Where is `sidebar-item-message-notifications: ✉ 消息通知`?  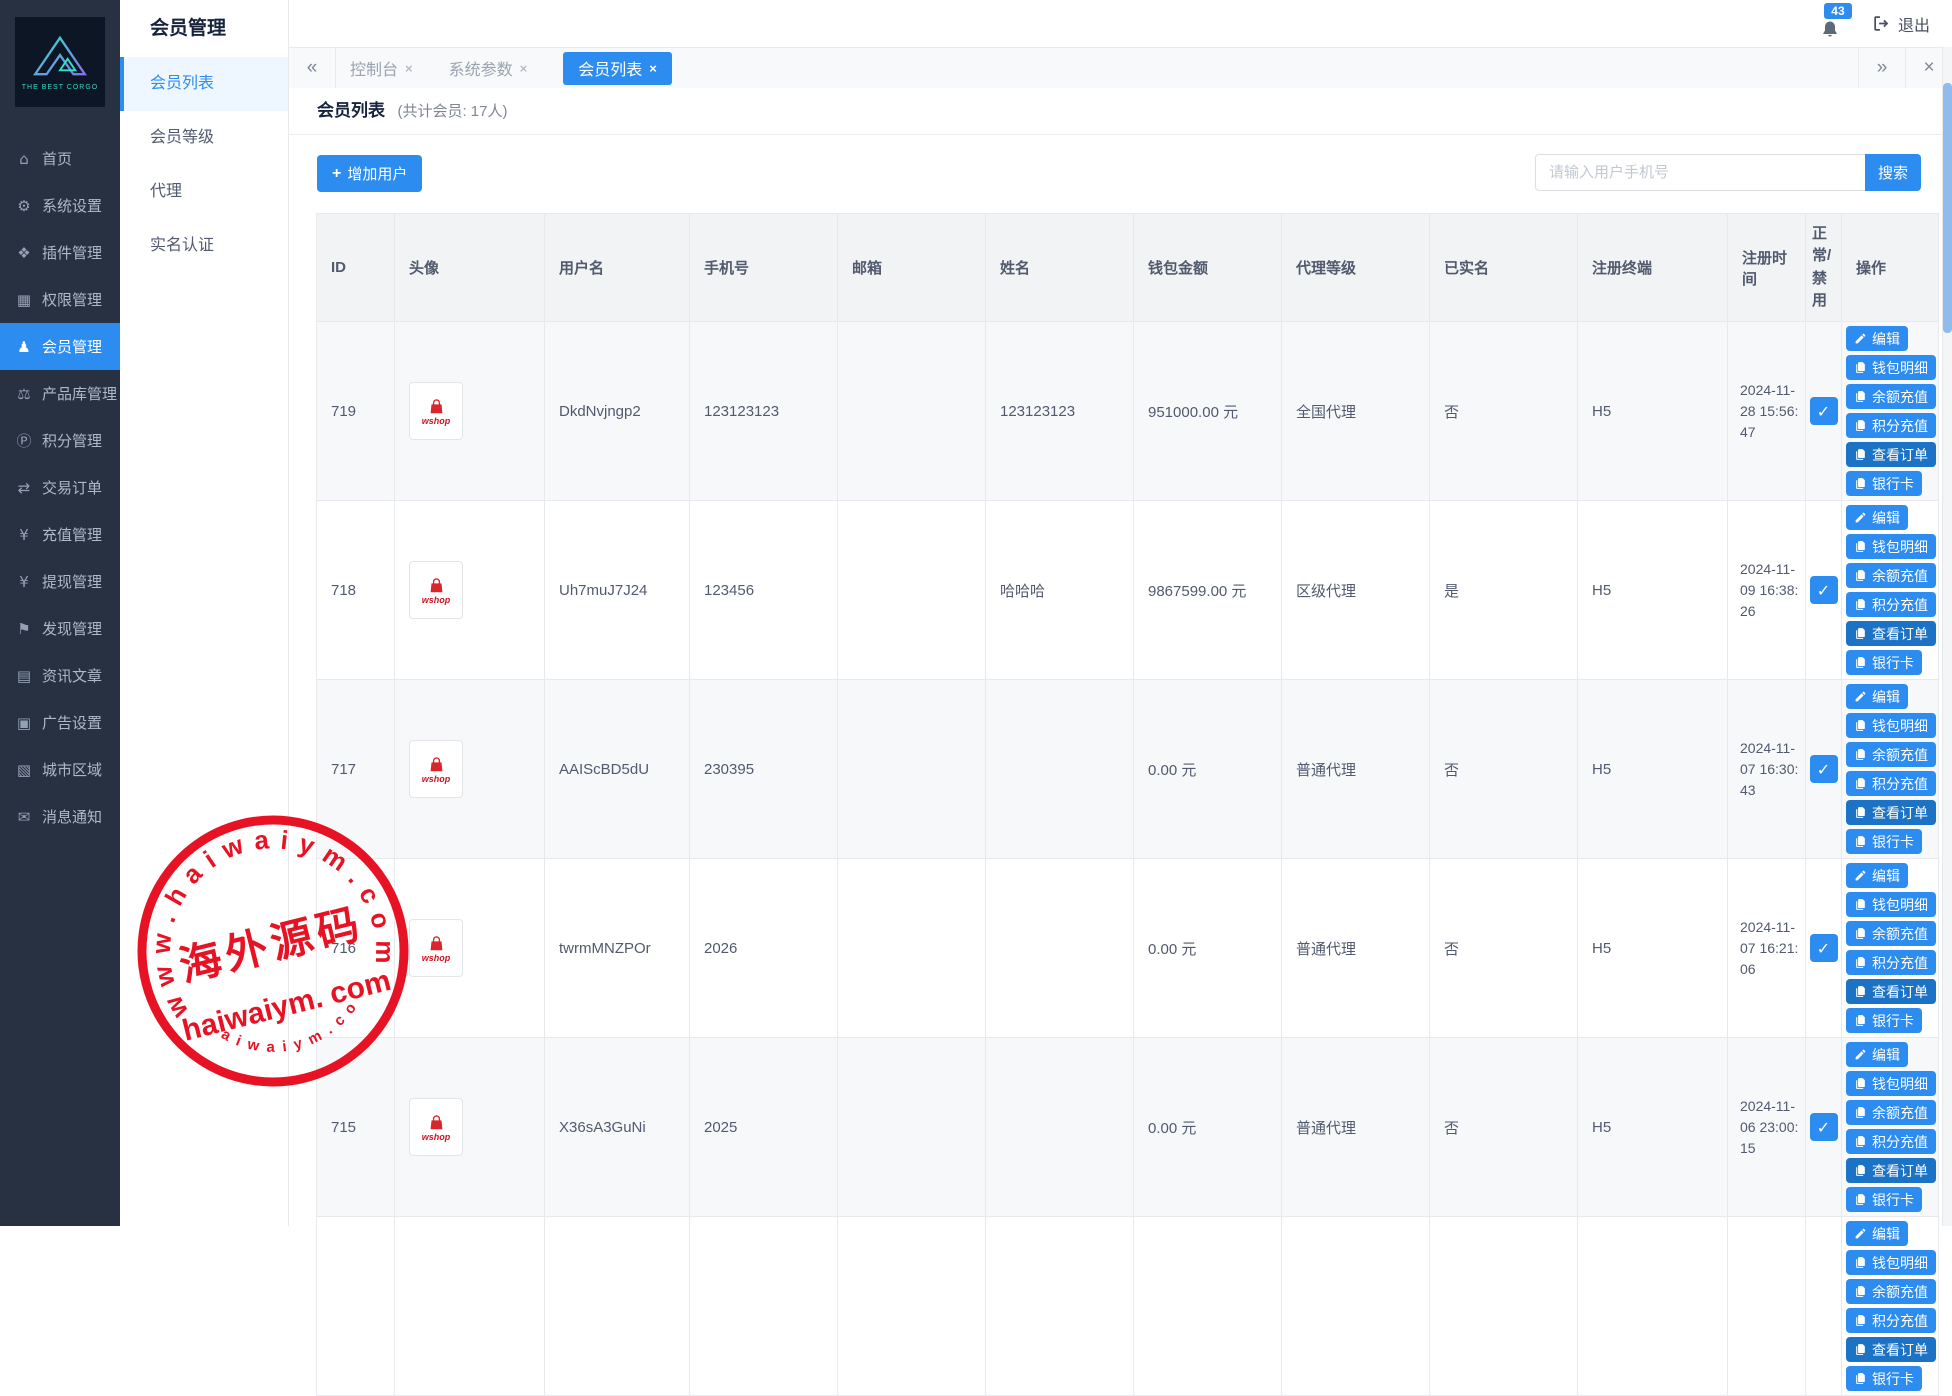 sidebar-item-message-notifications: ✉ 消息通知 is located at coordinates (60, 816).